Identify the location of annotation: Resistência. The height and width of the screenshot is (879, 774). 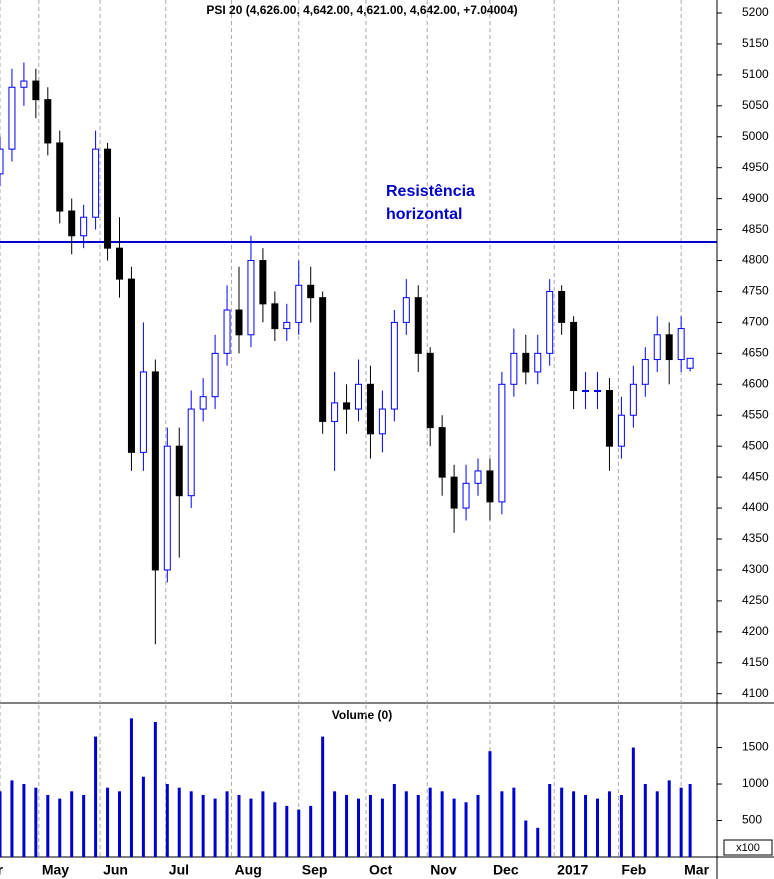
(430, 191).